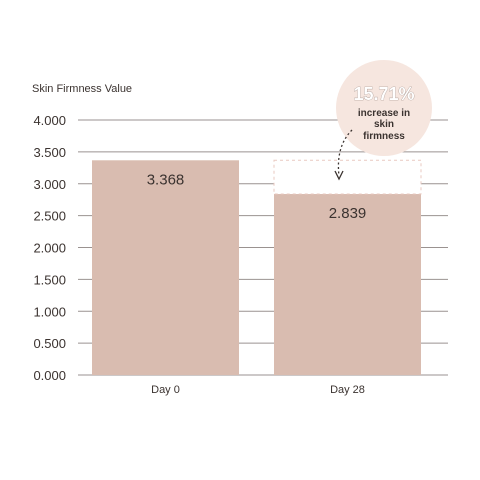 This screenshot has height=480, width=480. Describe the element at coordinates (49, 311) in the screenshot. I see `y-tick-label: 1.000` at that location.